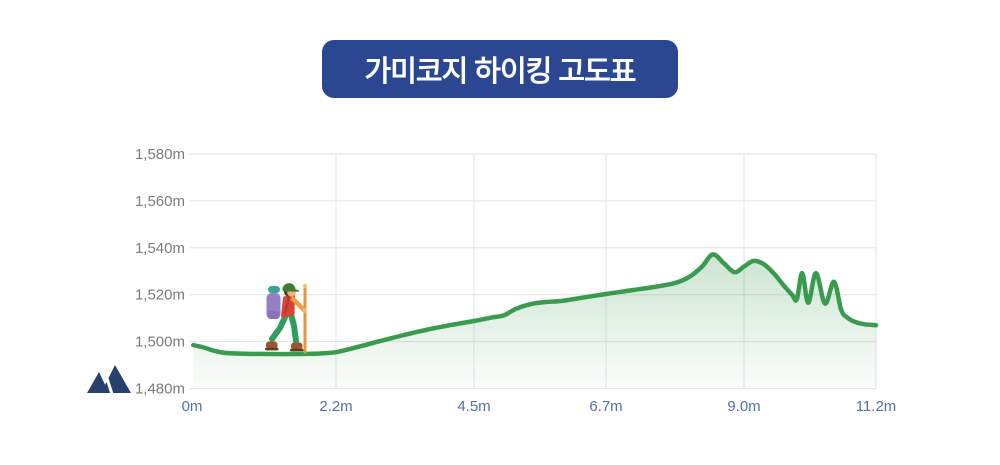 The width and height of the screenshot is (1000, 465). Describe the element at coordinates (539, 406) in the screenshot. I see `x-axis-labels: 0m 2.2m 4.5m 6.7m 9.0m 11.2m` at that location.